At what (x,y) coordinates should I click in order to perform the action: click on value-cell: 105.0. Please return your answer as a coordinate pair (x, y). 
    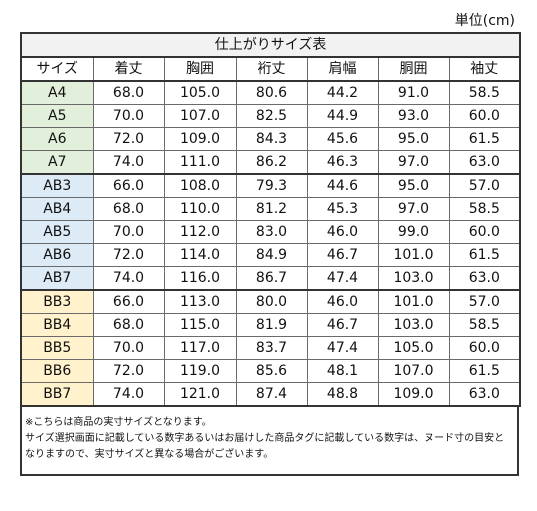
    Looking at the image, I should click on (200, 92).